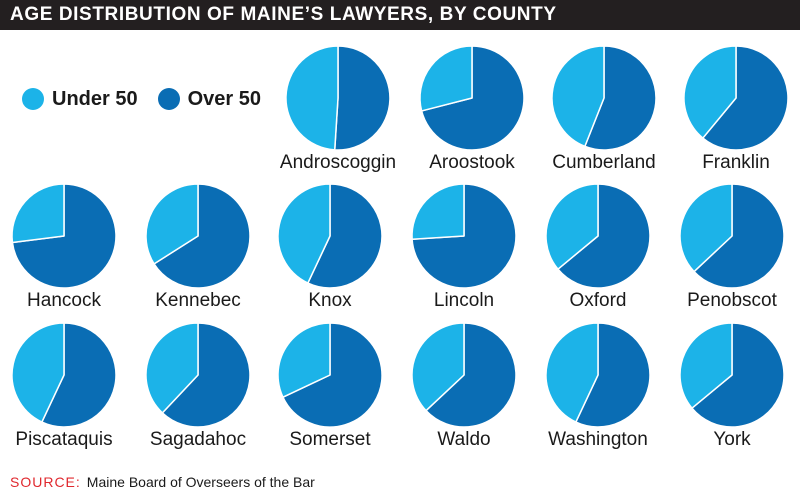 The height and width of the screenshot is (500, 800). What do you see at coordinates (738, 375) in the screenshot?
I see `slice-over-50-york` at bounding box center [738, 375].